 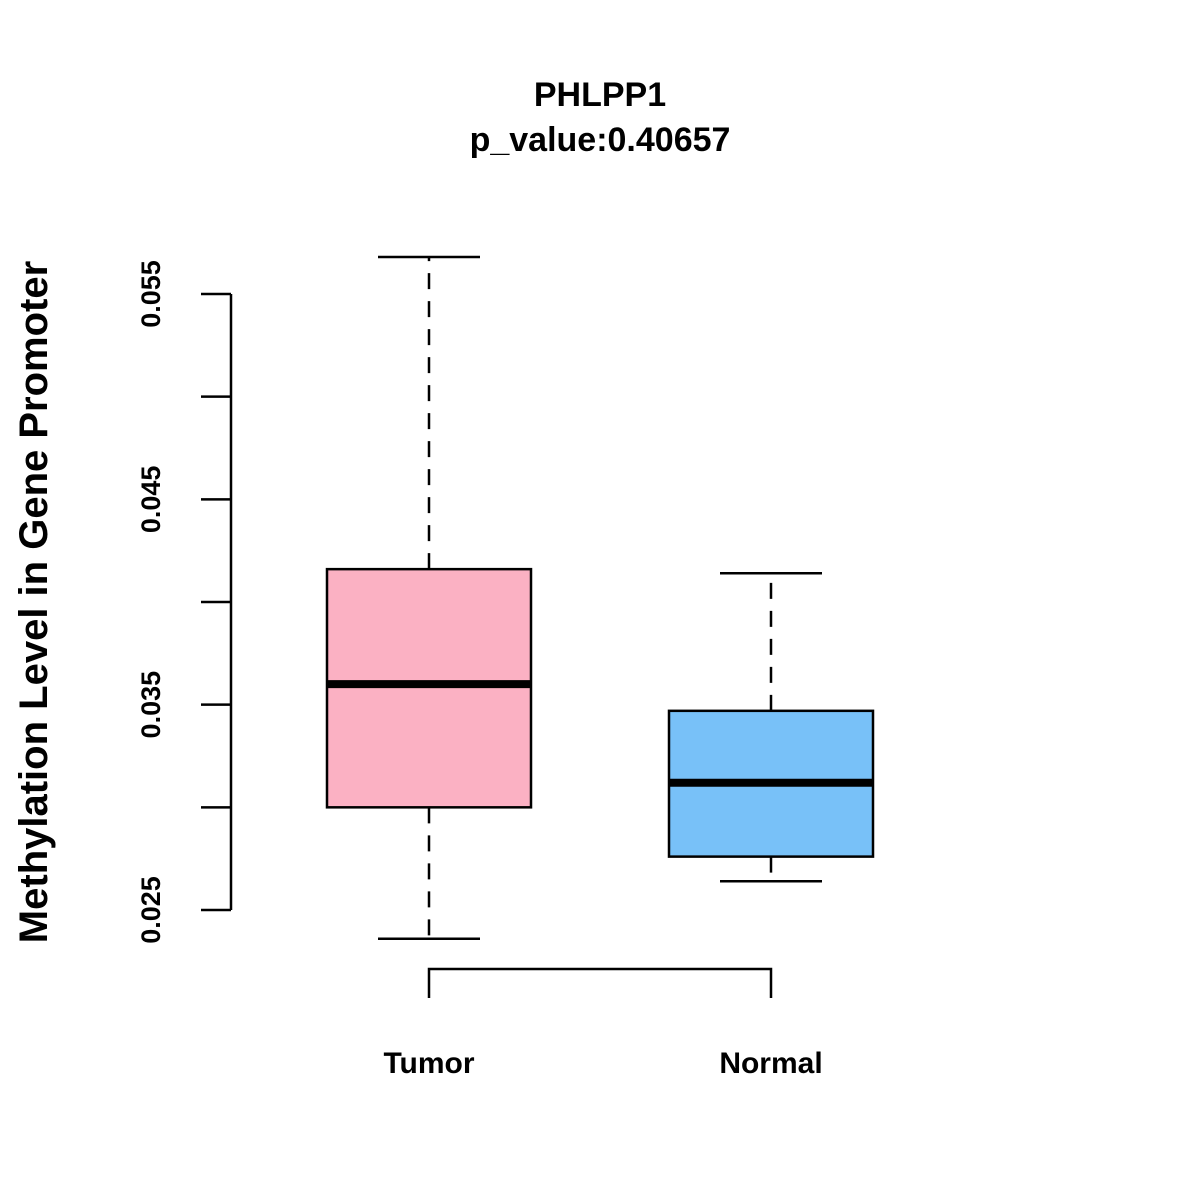 I want to click on chart-subtitle: p_value:0.40657, so click(x=600, y=140).